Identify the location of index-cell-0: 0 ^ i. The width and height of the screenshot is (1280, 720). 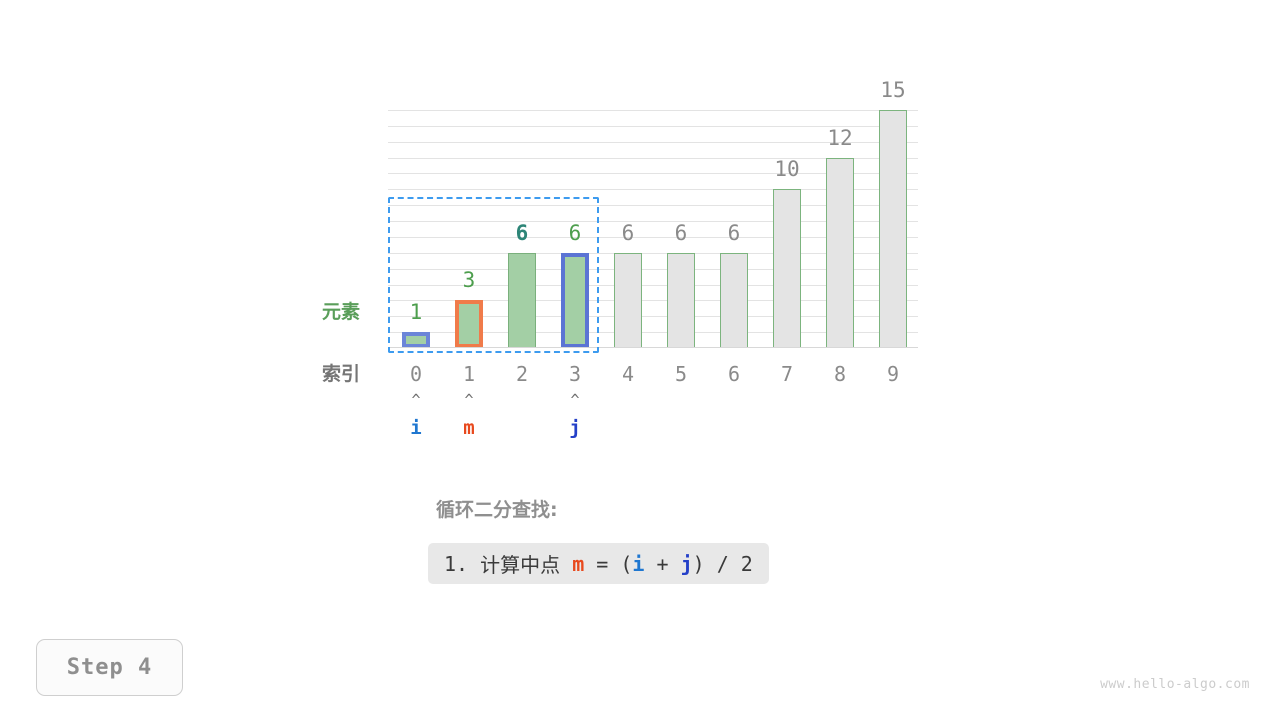
(416, 401).